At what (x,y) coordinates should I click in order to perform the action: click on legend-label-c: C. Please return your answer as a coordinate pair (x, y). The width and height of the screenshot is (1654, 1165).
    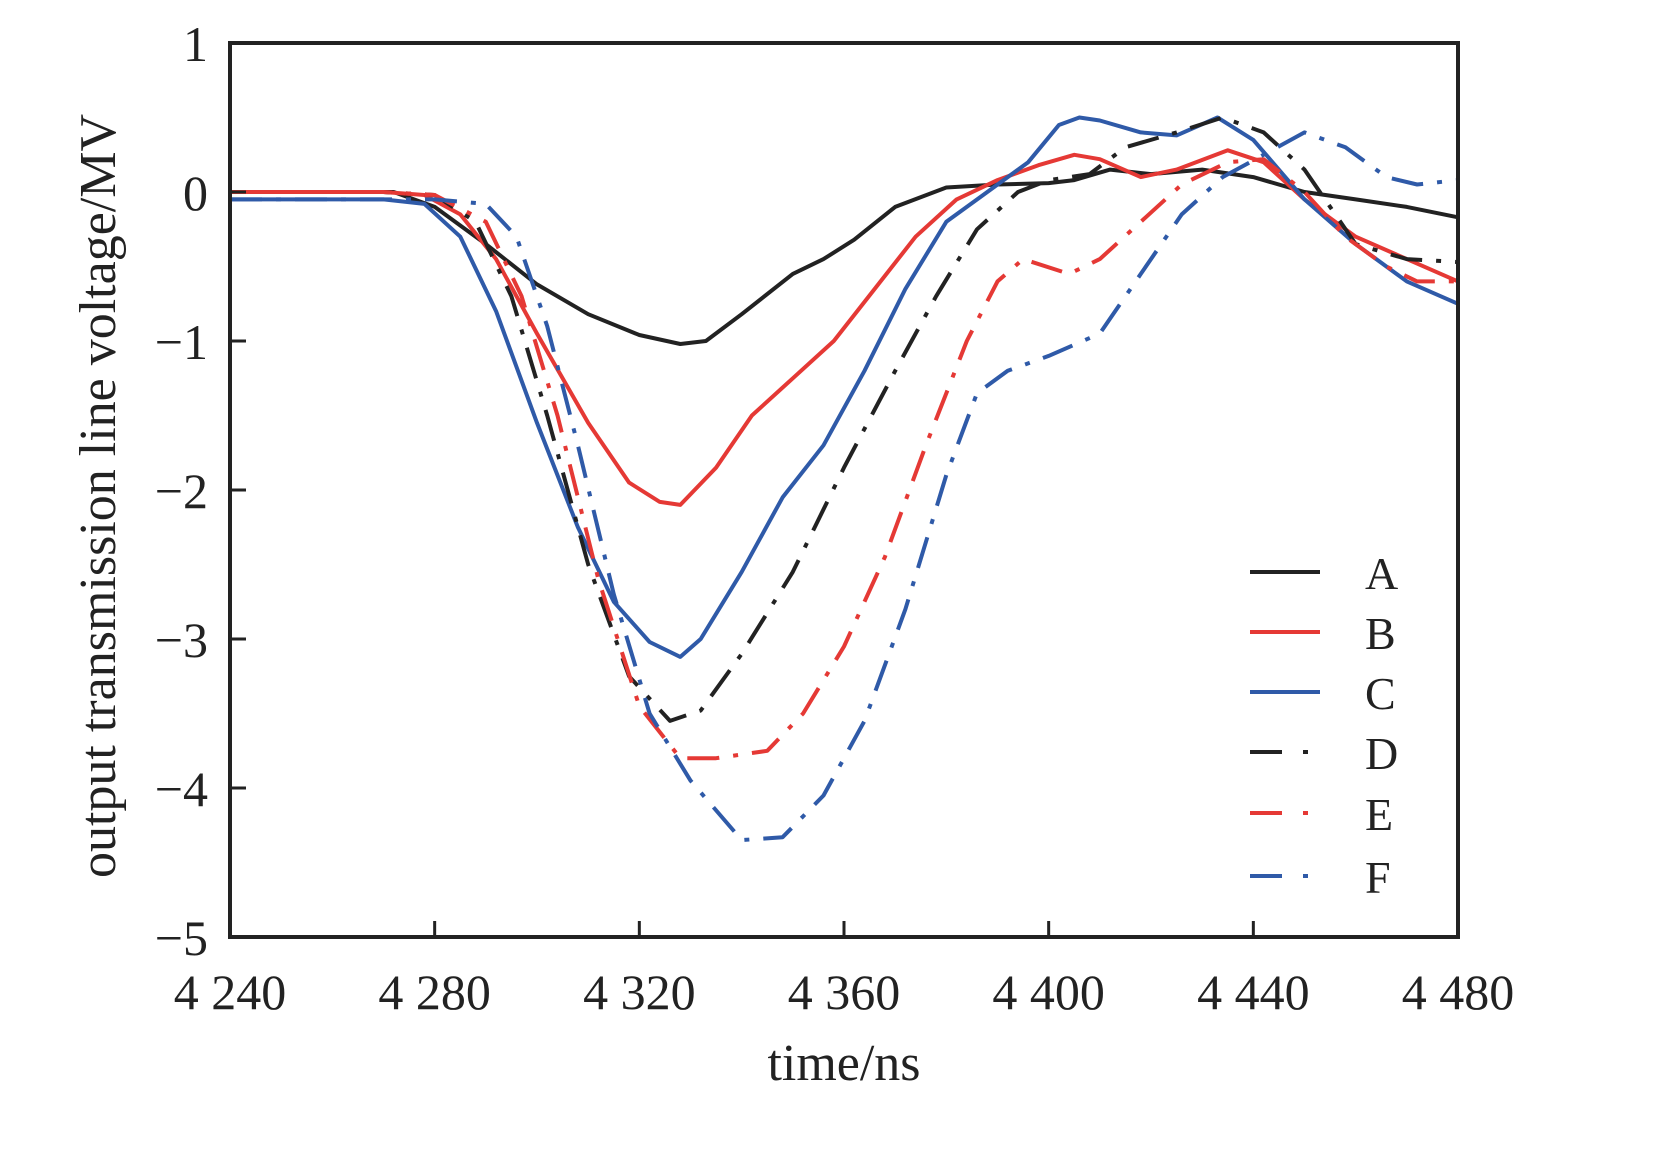
    Looking at the image, I should click on (1380, 693).